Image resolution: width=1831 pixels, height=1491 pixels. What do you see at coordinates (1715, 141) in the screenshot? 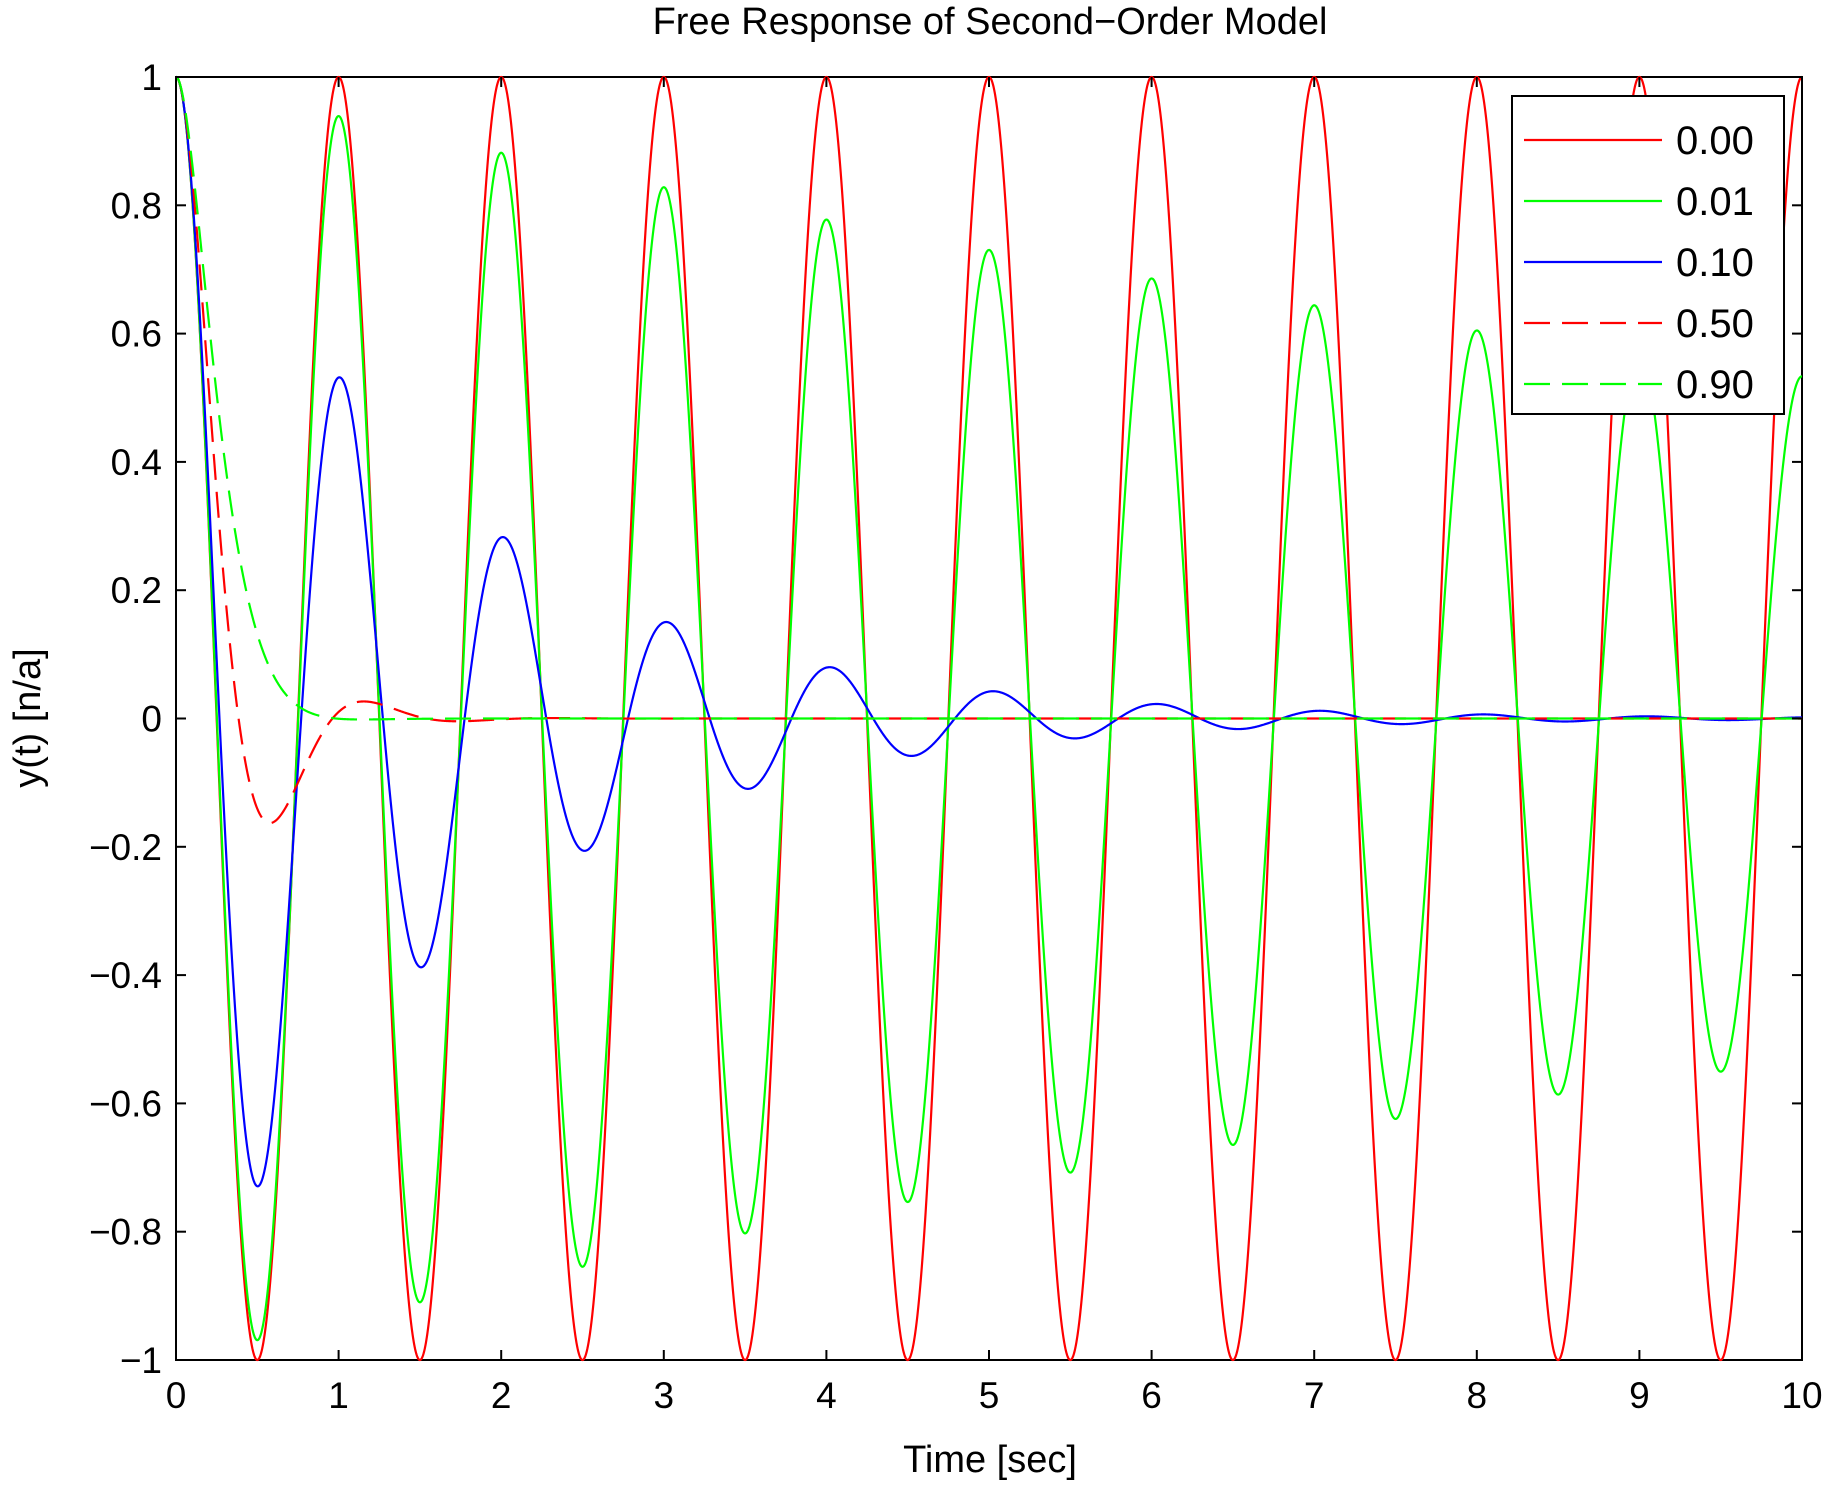
I see `legend-label: 0.00` at bounding box center [1715, 141].